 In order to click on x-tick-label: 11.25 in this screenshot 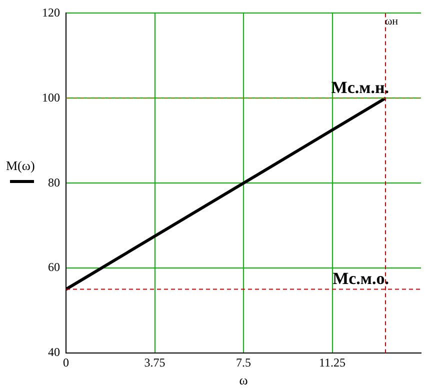, I will do `click(332, 362)`.